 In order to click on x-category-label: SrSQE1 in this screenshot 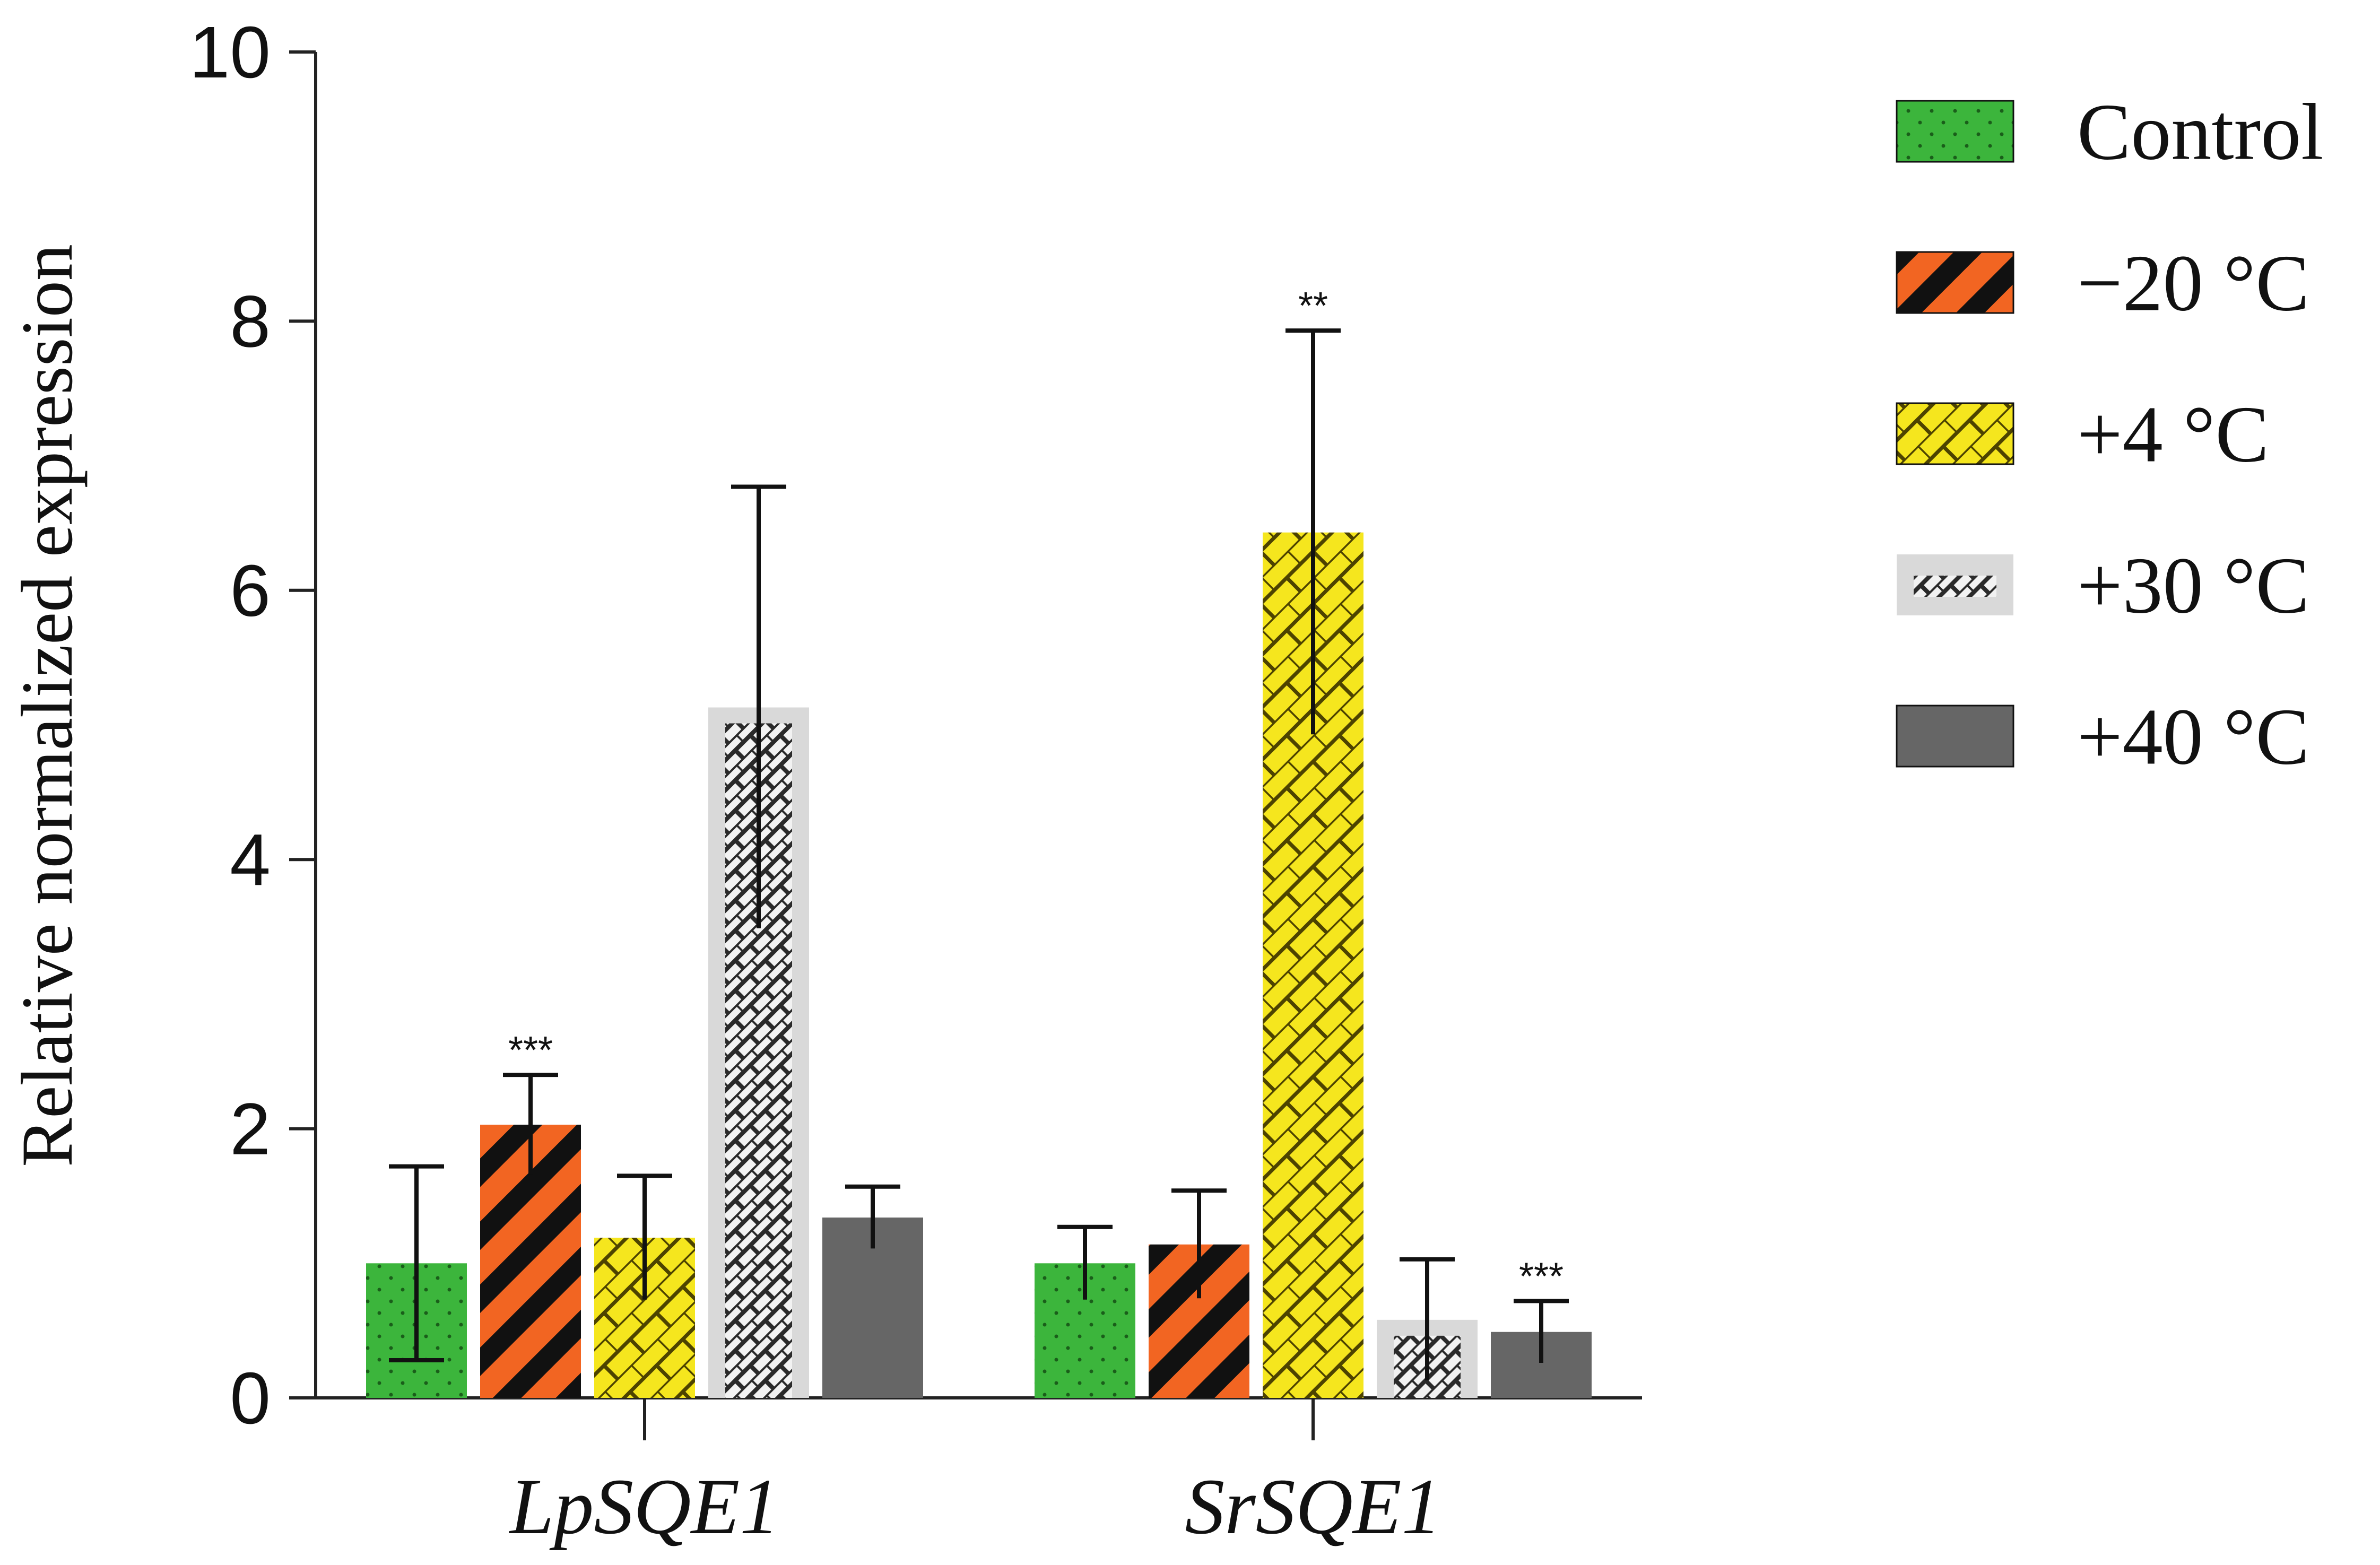, I will do `click(1313, 1507)`.